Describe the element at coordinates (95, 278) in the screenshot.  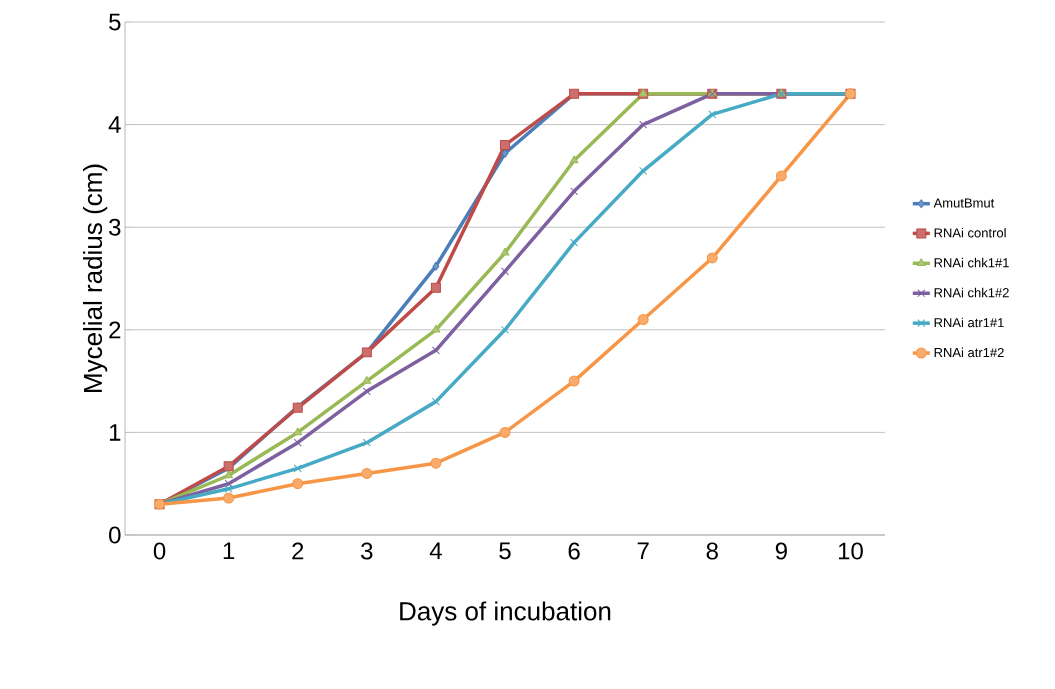
I see `y-axis-title: Mycelial radius (cm)` at that location.